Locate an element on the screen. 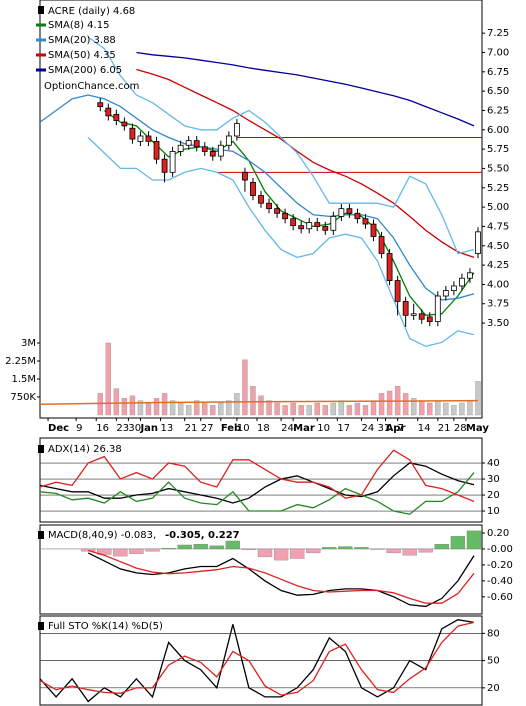 Image resolution: width=526 pixels, height=706 pixels. panel-frame is located at coordinates (261, 480).